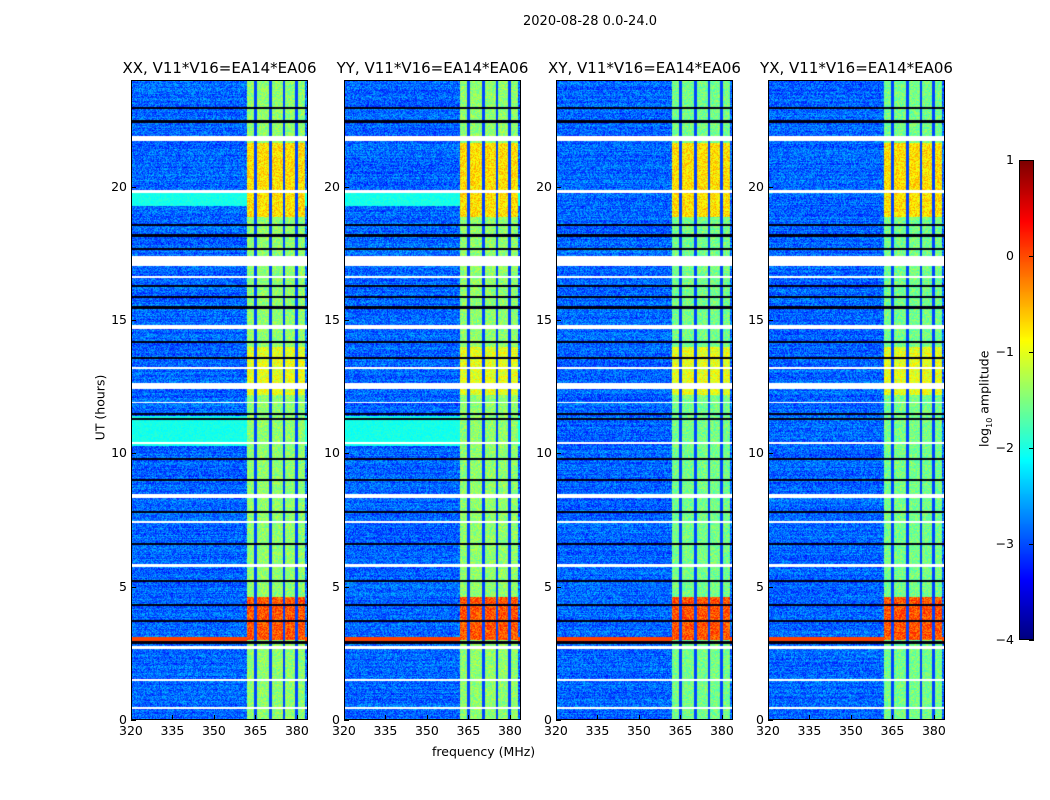 Image resolution: width=1050 pixels, height=800 pixels. Describe the element at coordinates (1004, 447) in the screenshot. I see `colorbar-tick-label: −2` at that location.